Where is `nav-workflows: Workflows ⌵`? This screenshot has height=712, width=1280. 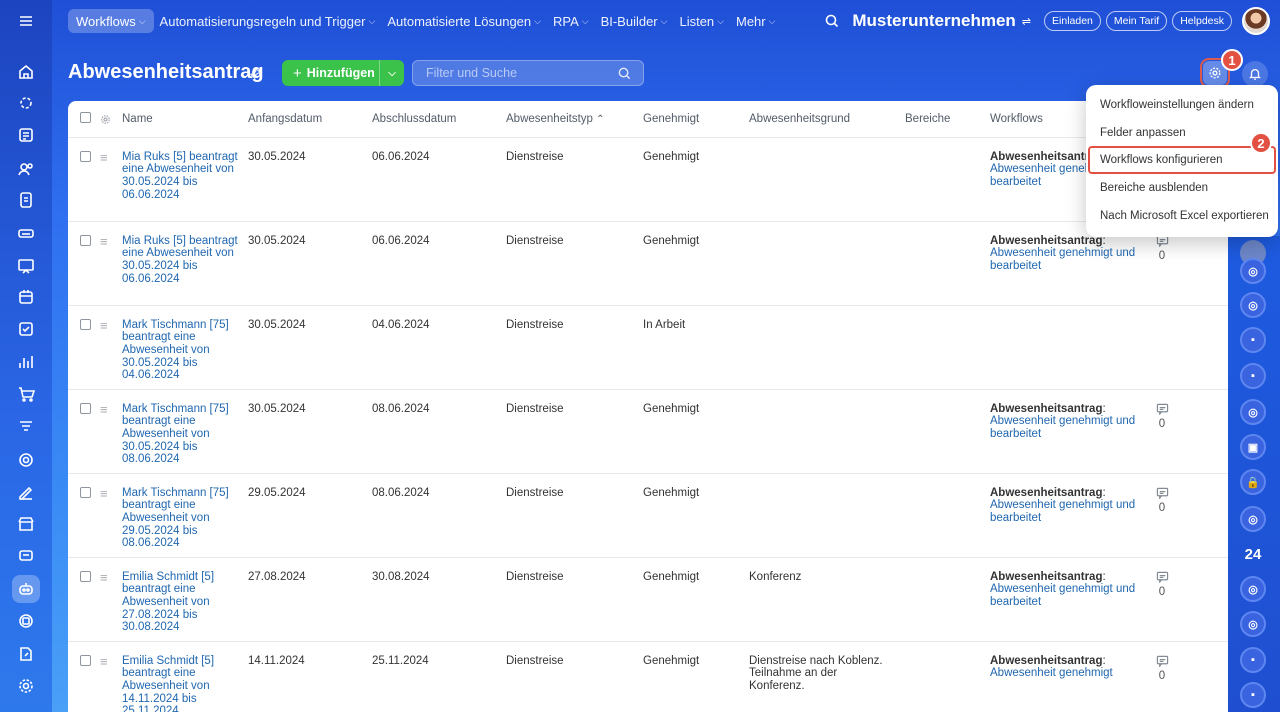 nav-workflows: Workflows ⌵ is located at coordinates (111, 21).